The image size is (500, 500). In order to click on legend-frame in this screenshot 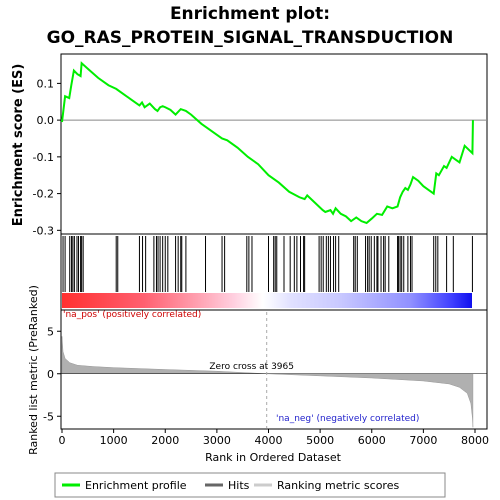, I will do `click(250, 485)`.